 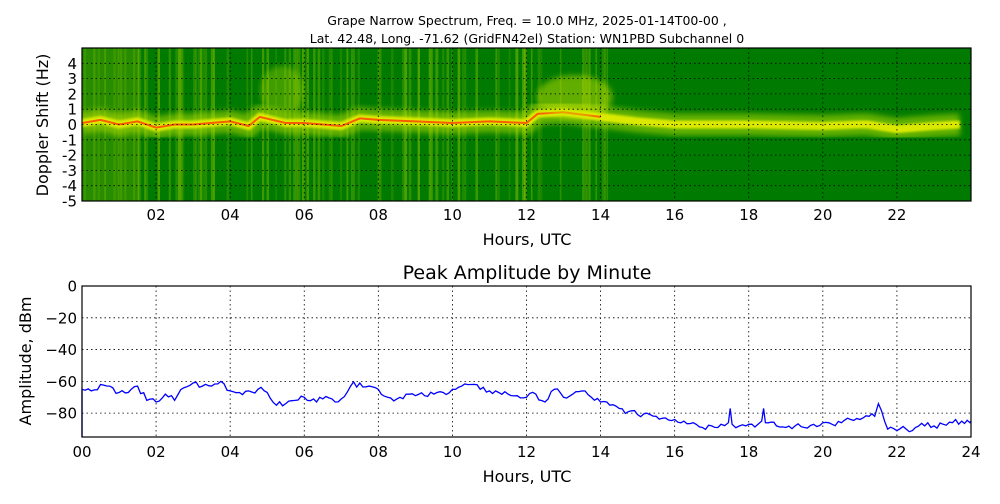 I want to click on amplitude-ylabel: Amplitude, dBm, so click(x=25, y=361).